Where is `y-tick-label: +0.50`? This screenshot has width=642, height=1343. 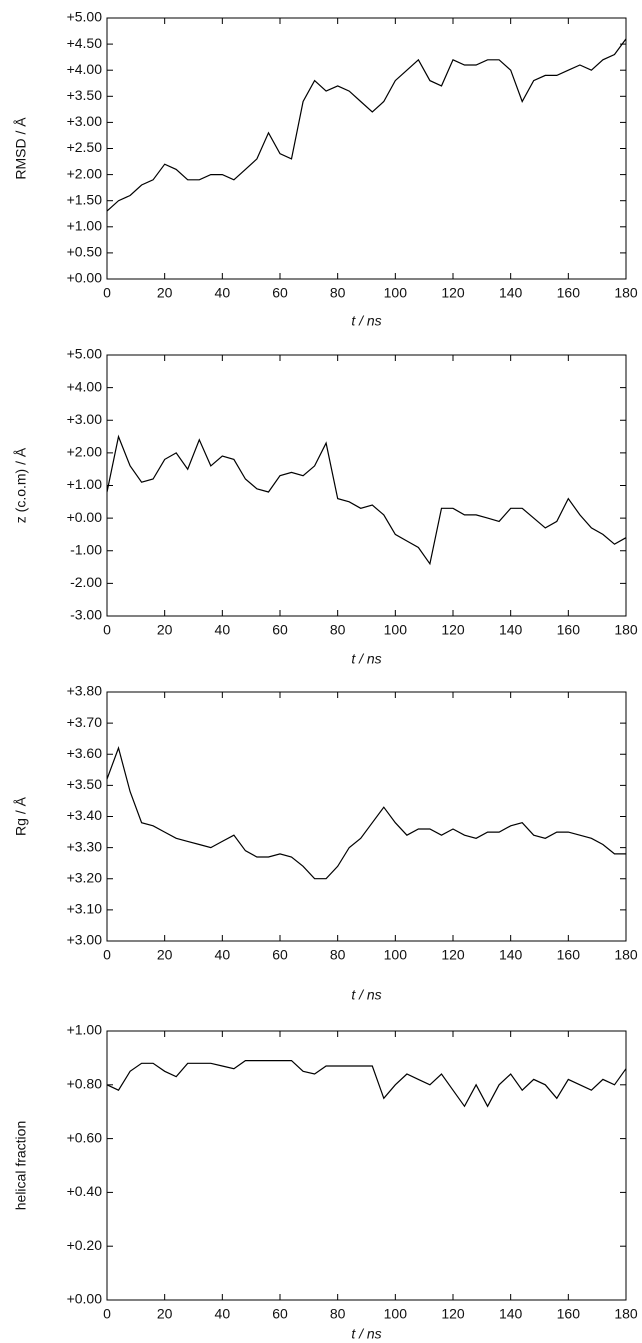 y-tick-label: +0.50 is located at coordinates (85, 252).